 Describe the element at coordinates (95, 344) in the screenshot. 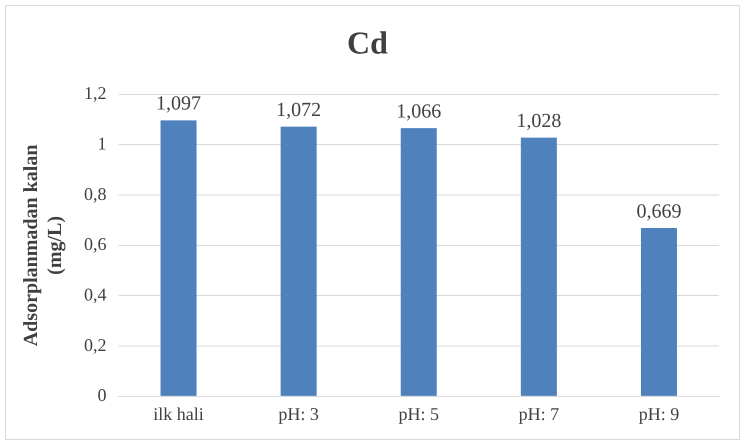

I see `y-tick-label: 0,2` at that location.